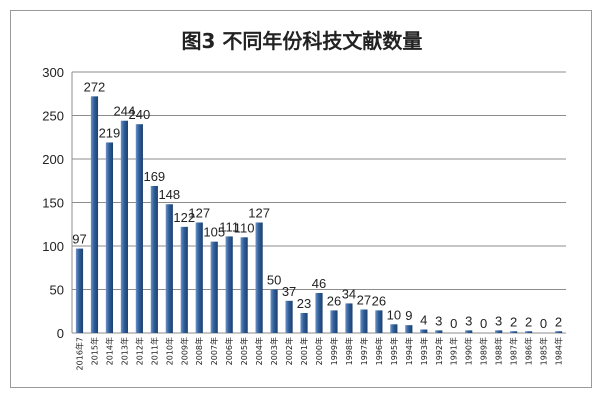  Describe the element at coordinates (319, 283) in the screenshot. I see `data-label: 46` at that location.